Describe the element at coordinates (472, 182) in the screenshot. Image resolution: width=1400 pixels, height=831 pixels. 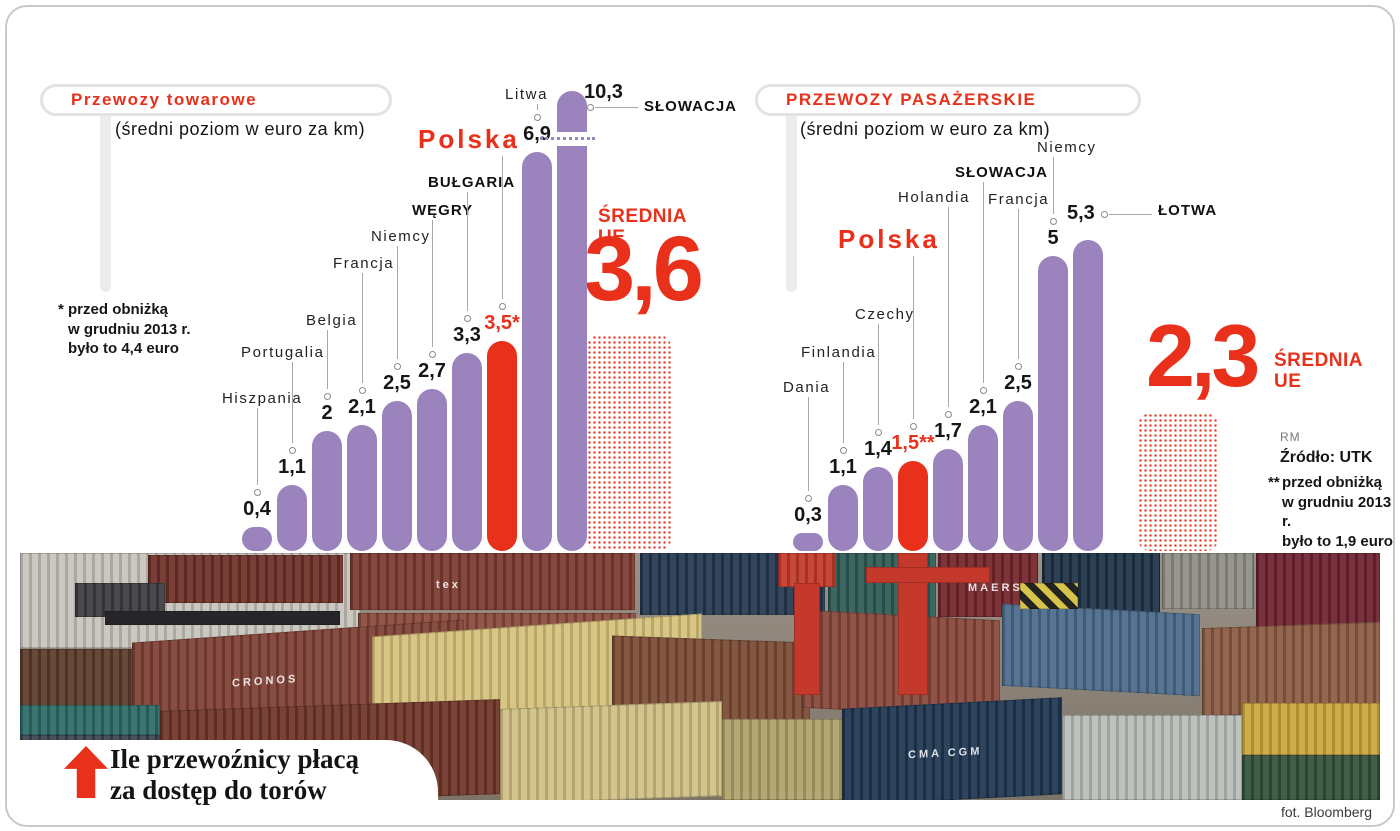
I see `country-label-bu-garia: BUŁGARIA` at that location.